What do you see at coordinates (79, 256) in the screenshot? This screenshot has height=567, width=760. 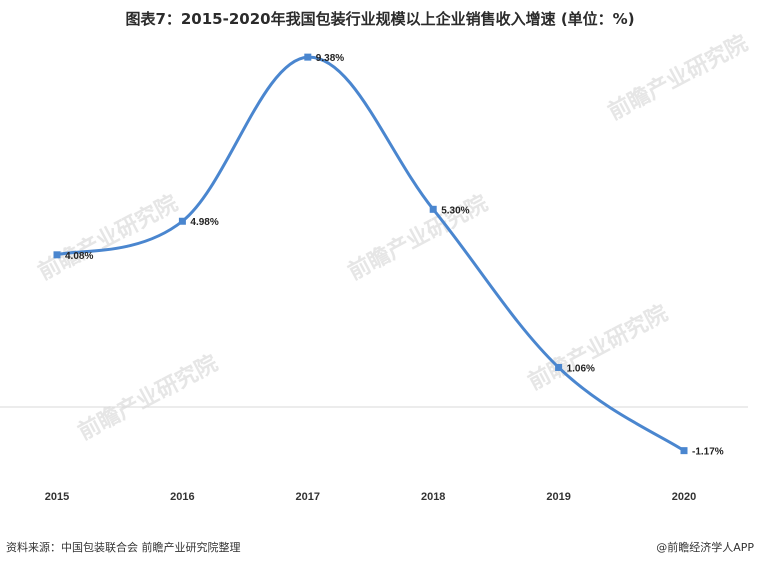 I see `data-label: 4.08%` at bounding box center [79, 256].